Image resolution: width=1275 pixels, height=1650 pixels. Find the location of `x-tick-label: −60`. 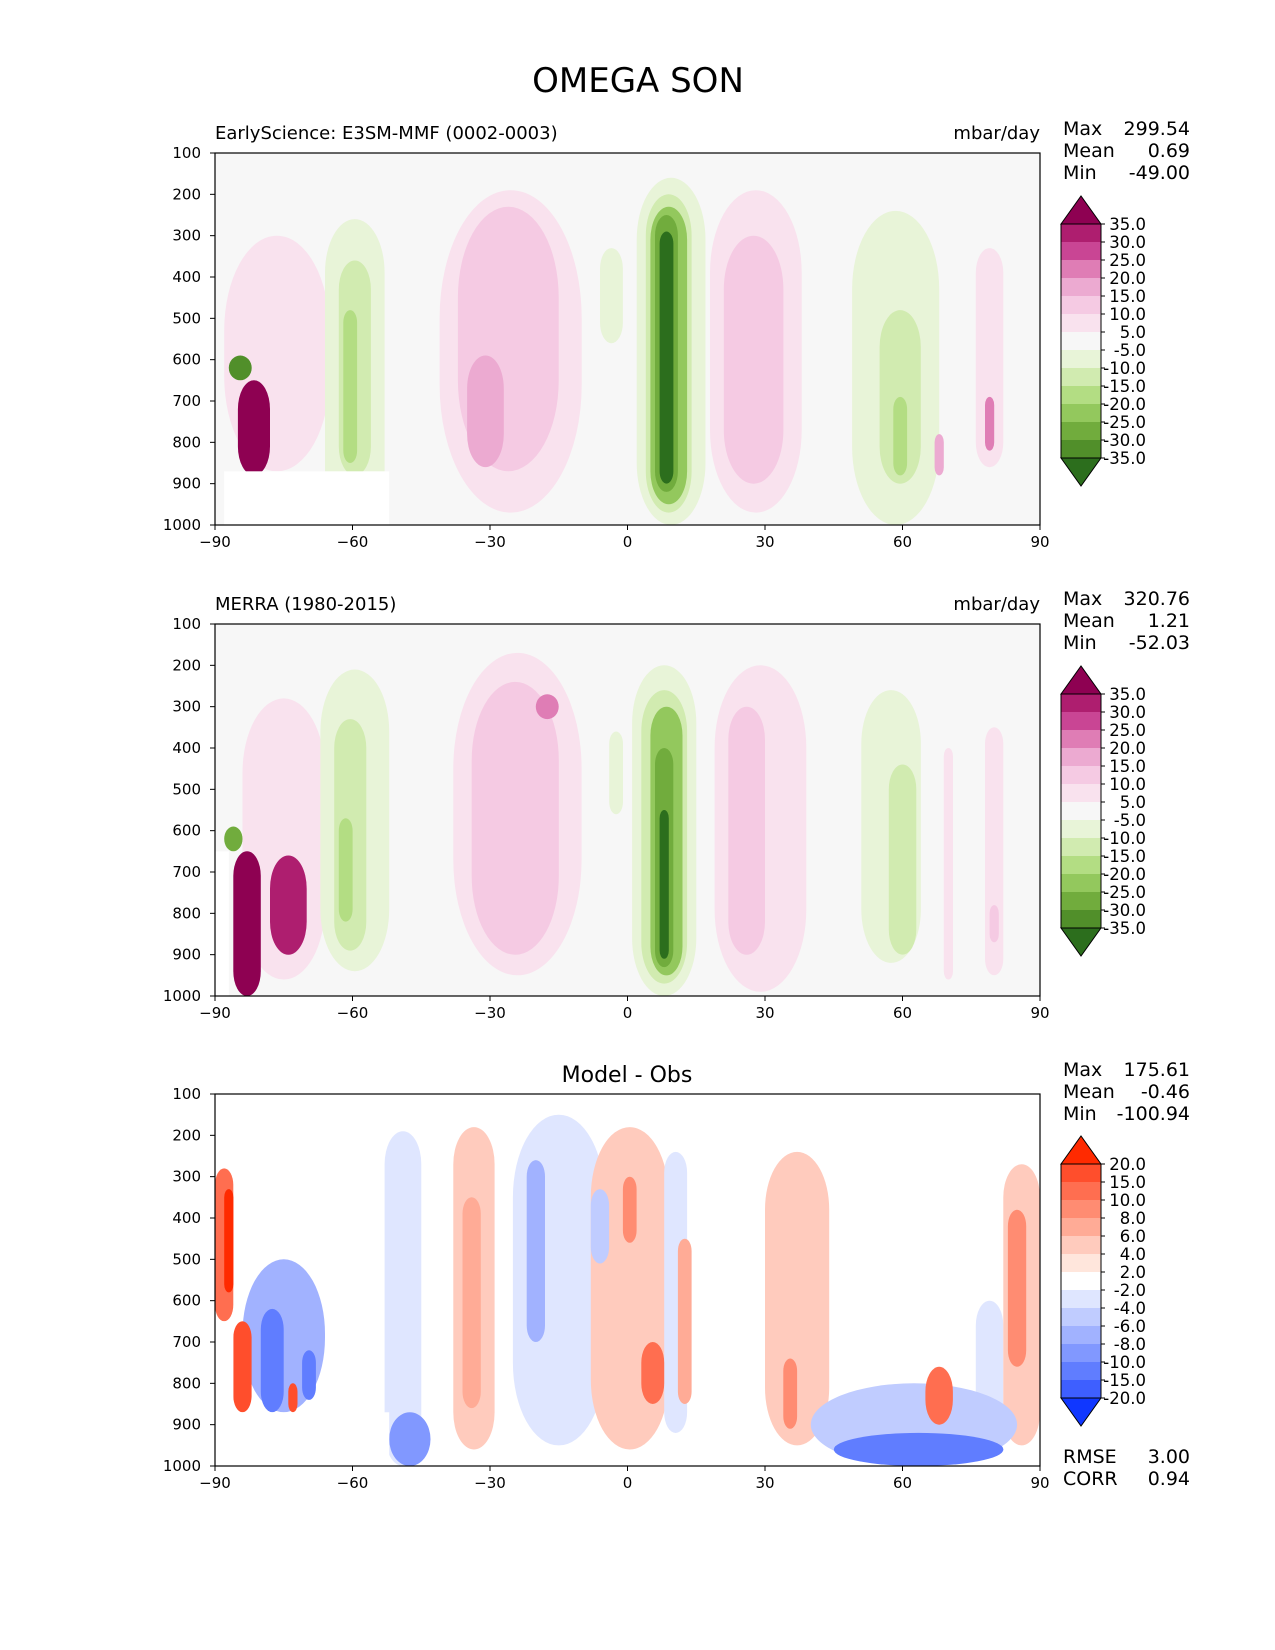

x-tick-label: −60 is located at coordinates (353, 1483).